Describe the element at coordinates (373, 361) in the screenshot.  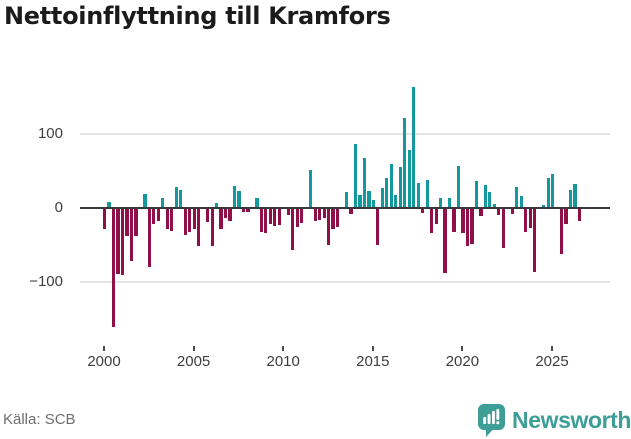
I see `x-tick-label: 2015` at that location.